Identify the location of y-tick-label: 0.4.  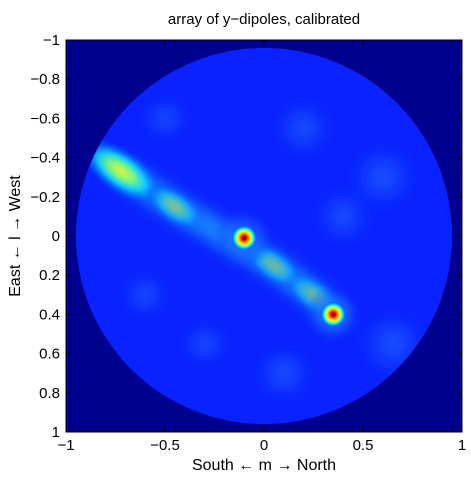
(49, 314).